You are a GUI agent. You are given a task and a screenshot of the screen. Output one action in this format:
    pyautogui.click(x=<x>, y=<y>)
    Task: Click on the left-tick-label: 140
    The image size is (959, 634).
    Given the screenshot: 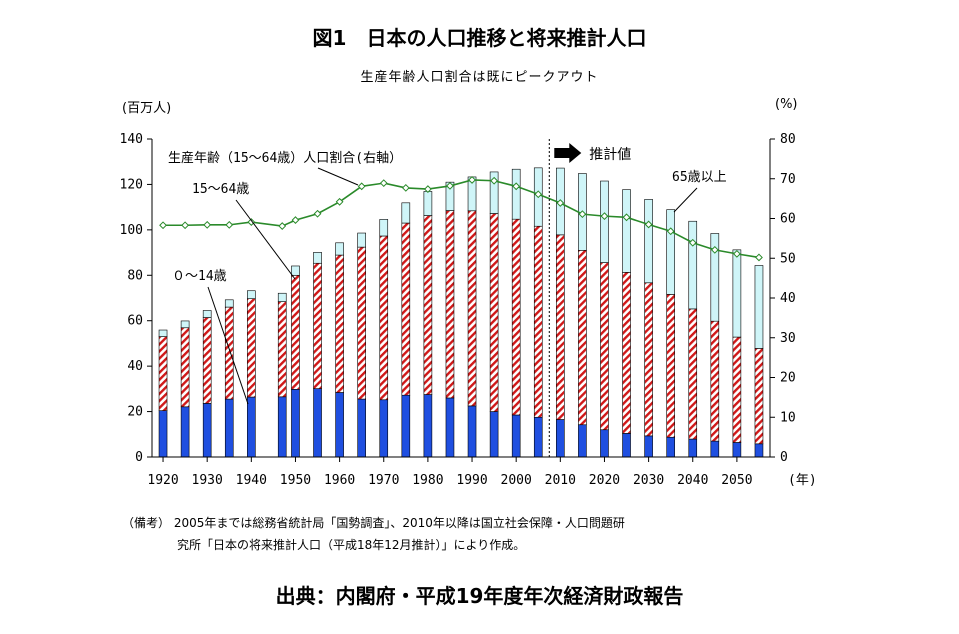 What is the action you would take?
    pyautogui.click(x=131, y=139)
    